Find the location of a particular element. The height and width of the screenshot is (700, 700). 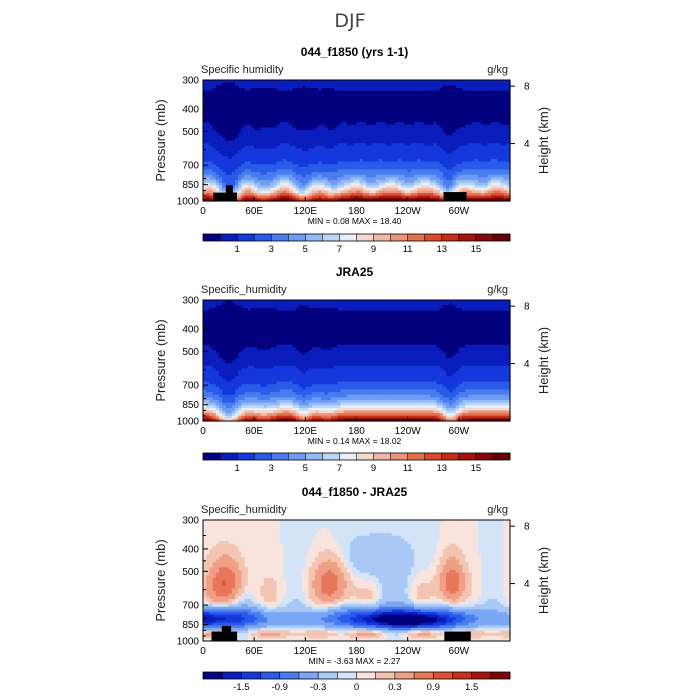

colorbar-1: 1 3 5 7 9 11 13 15 is located at coordinates (356, 244).